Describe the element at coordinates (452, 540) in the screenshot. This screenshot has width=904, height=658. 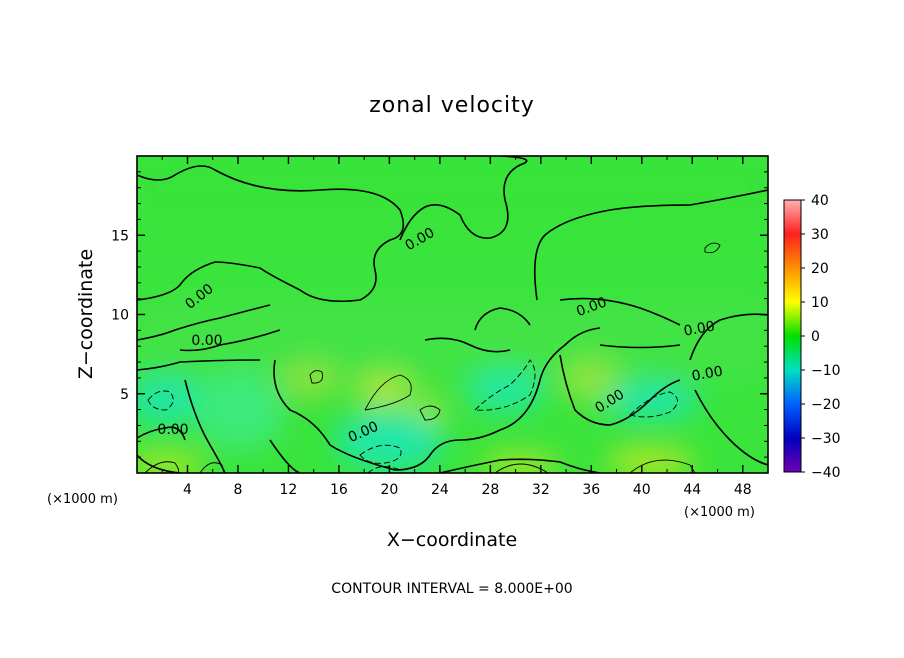
I see `x-axis-title: X−coordinate` at that location.